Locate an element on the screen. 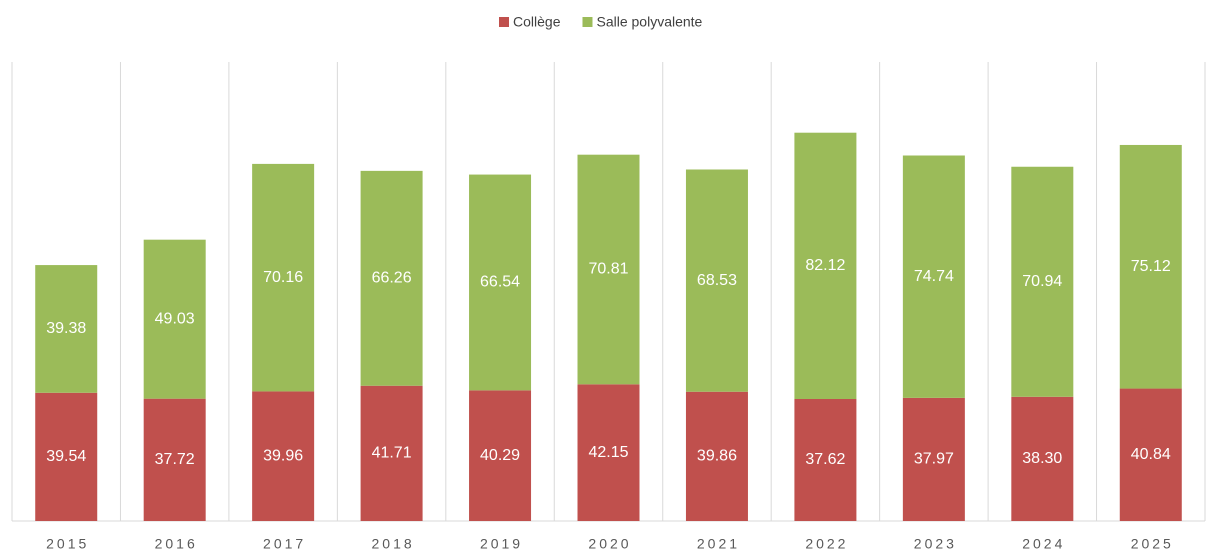 The height and width of the screenshot is (551, 1211). data-label: 40.29 is located at coordinates (500, 455).